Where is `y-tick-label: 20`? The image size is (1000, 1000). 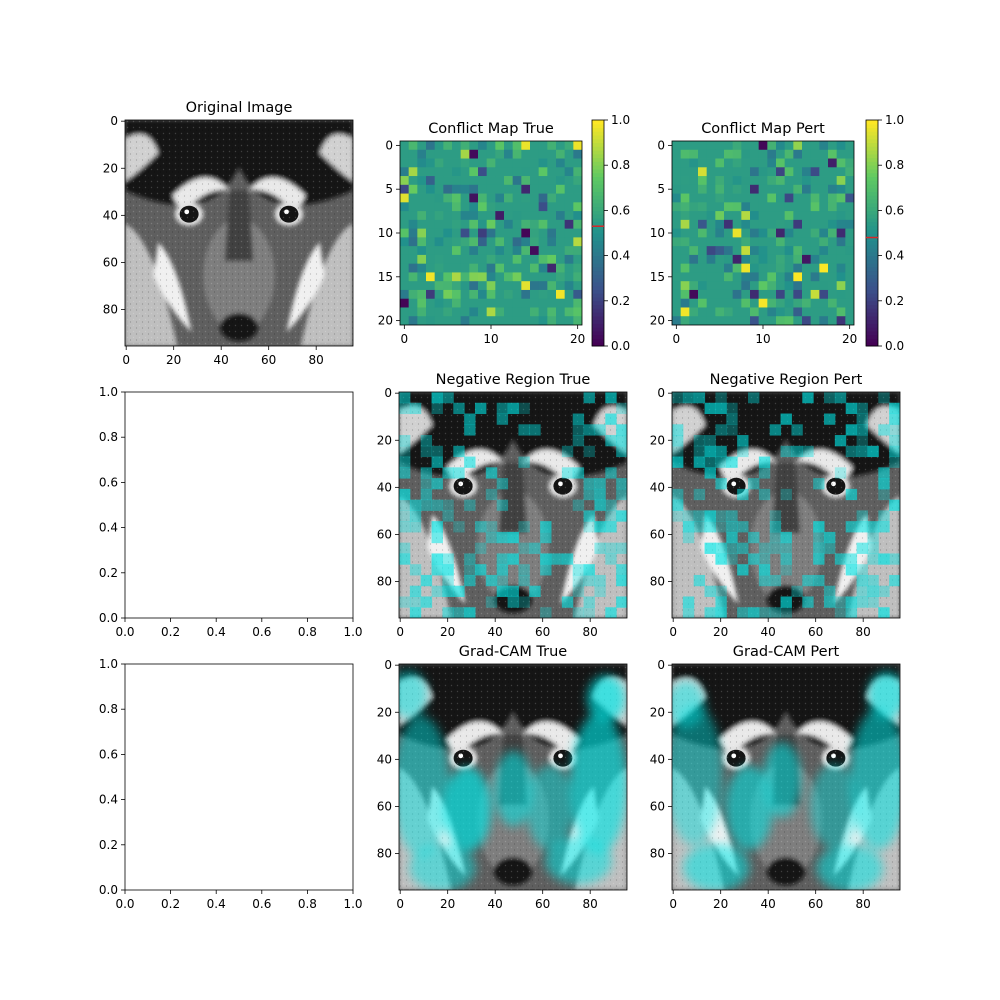 y-tick-label: 20 is located at coordinates (384, 440).